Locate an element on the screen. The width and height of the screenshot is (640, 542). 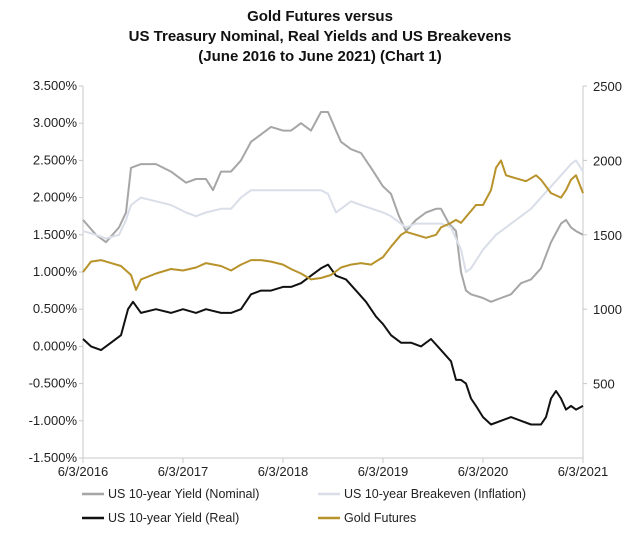
y-left-tick-label: 0.500% is located at coordinates (55, 308).